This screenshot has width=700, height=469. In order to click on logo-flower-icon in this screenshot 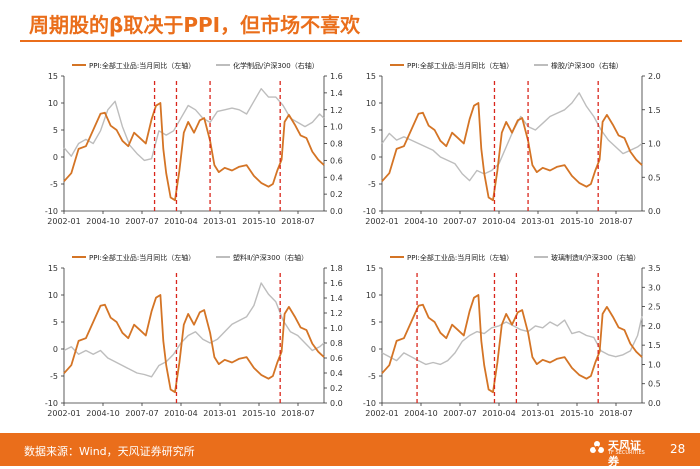, I will do `click(597, 447)`.